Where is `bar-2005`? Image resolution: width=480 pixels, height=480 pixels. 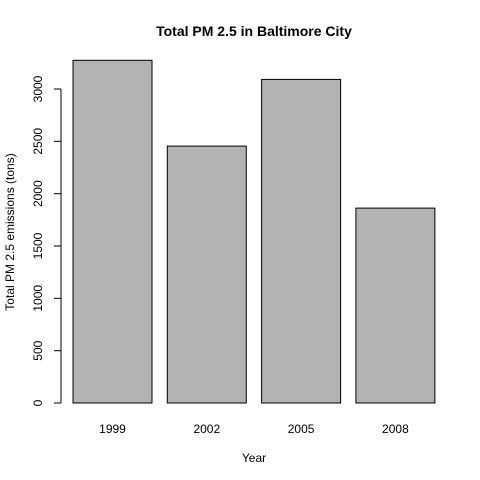 bar-2005 is located at coordinates (301, 241).